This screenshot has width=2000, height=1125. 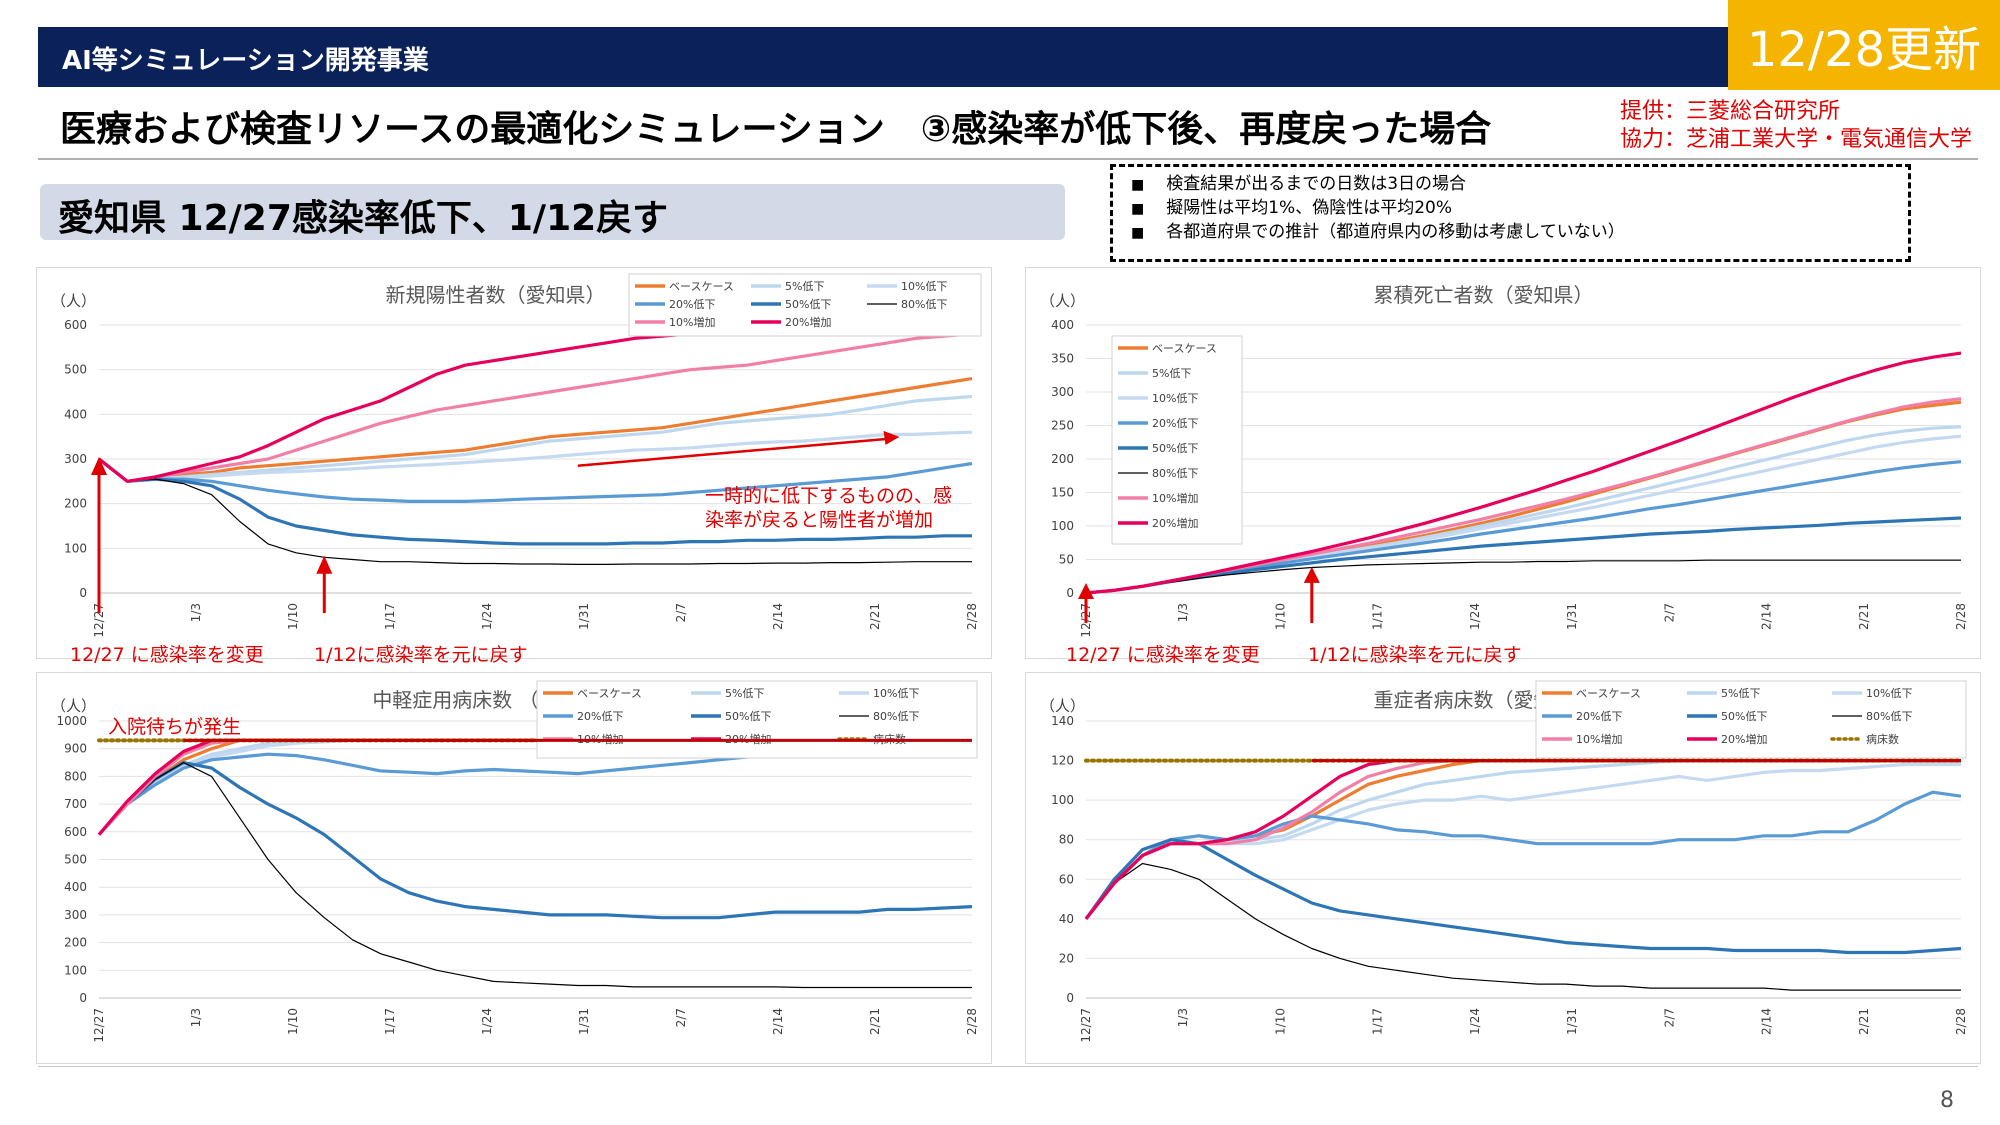 I want to click on series-line-up20, so click(x=1523, y=473).